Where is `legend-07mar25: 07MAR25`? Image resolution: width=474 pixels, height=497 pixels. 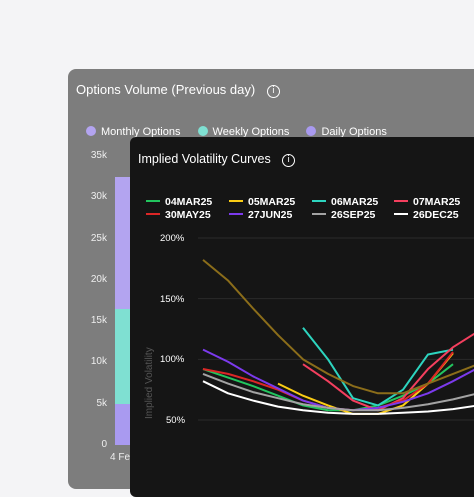
legend-07mar25: 07MAR25 is located at coordinates (427, 202).